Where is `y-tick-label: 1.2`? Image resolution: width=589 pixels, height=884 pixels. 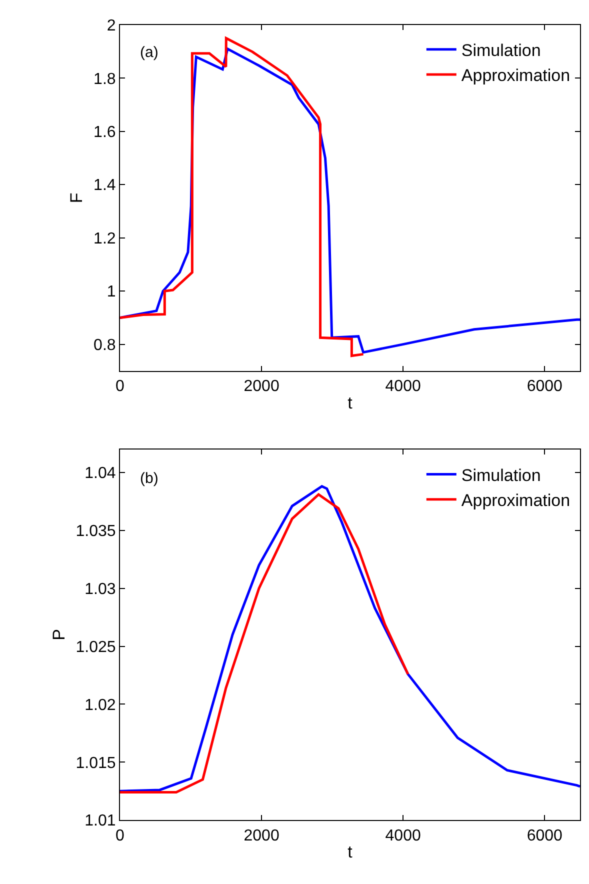
y-tick-label: 1.2 is located at coordinates (105, 239).